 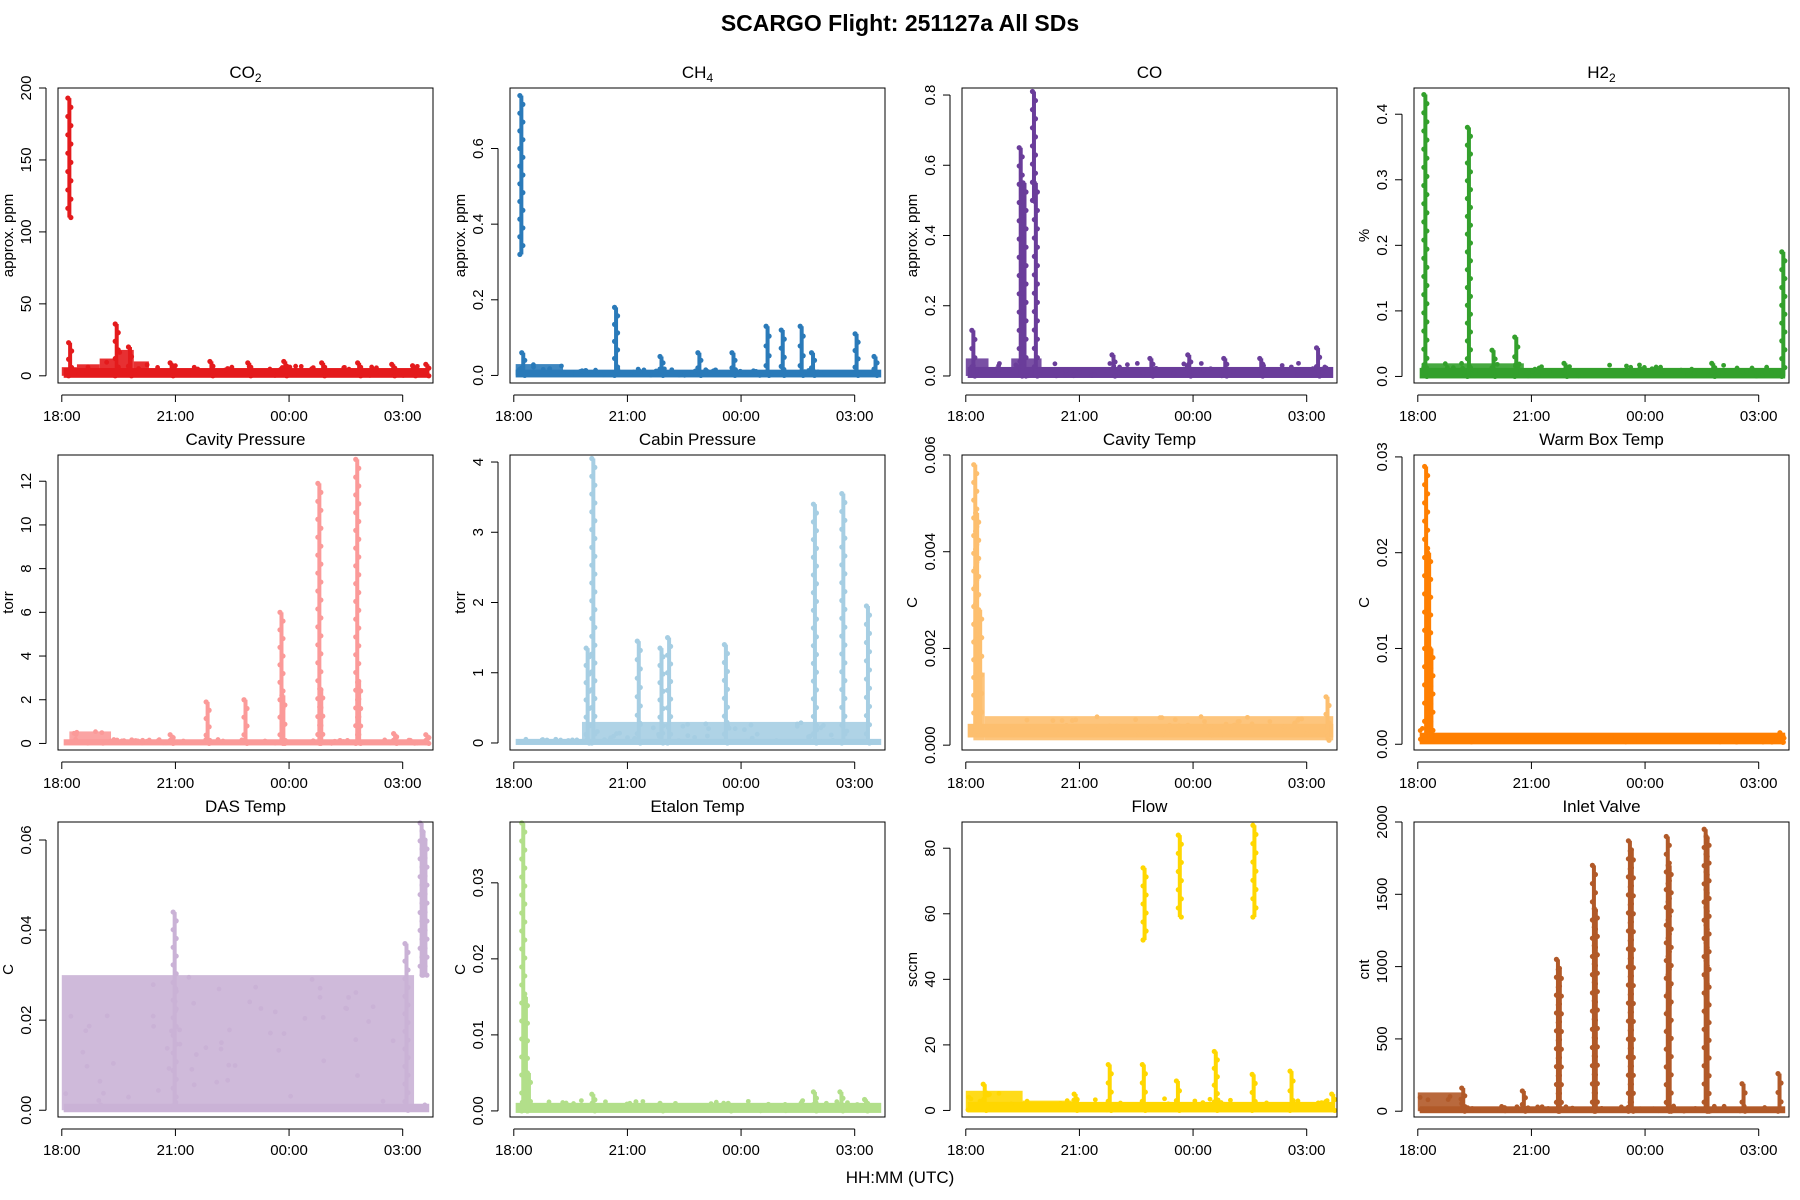 I want to click on panel-title: Flow, so click(x=1150, y=806).